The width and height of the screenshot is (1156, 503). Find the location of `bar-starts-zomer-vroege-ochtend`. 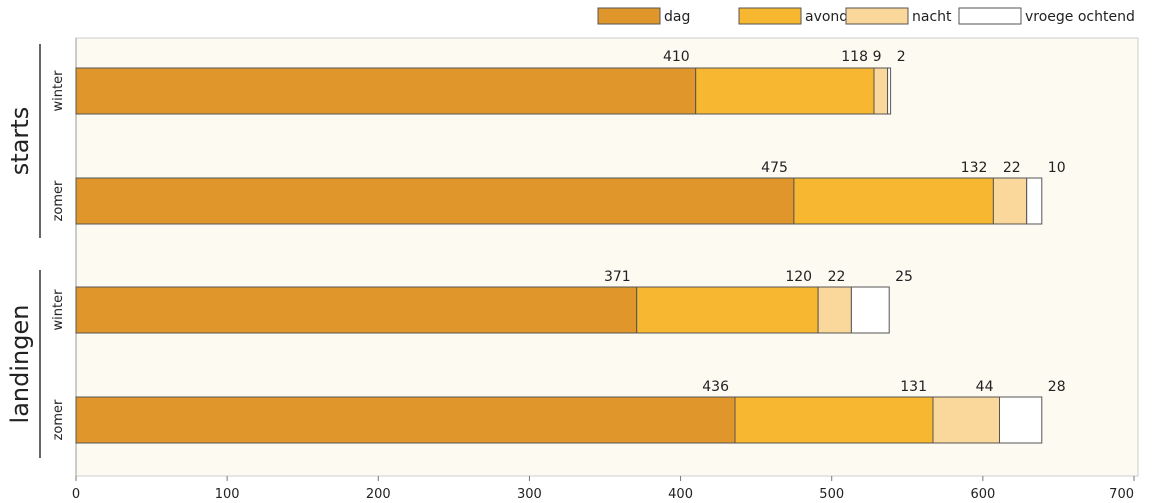

bar-starts-zomer-vroege-ochtend is located at coordinates (1034, 201).